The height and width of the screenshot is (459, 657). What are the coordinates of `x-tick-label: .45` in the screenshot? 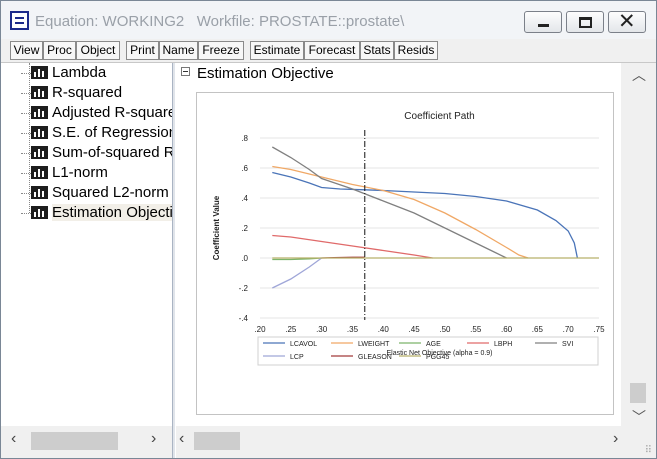 It's located at (415, 329).